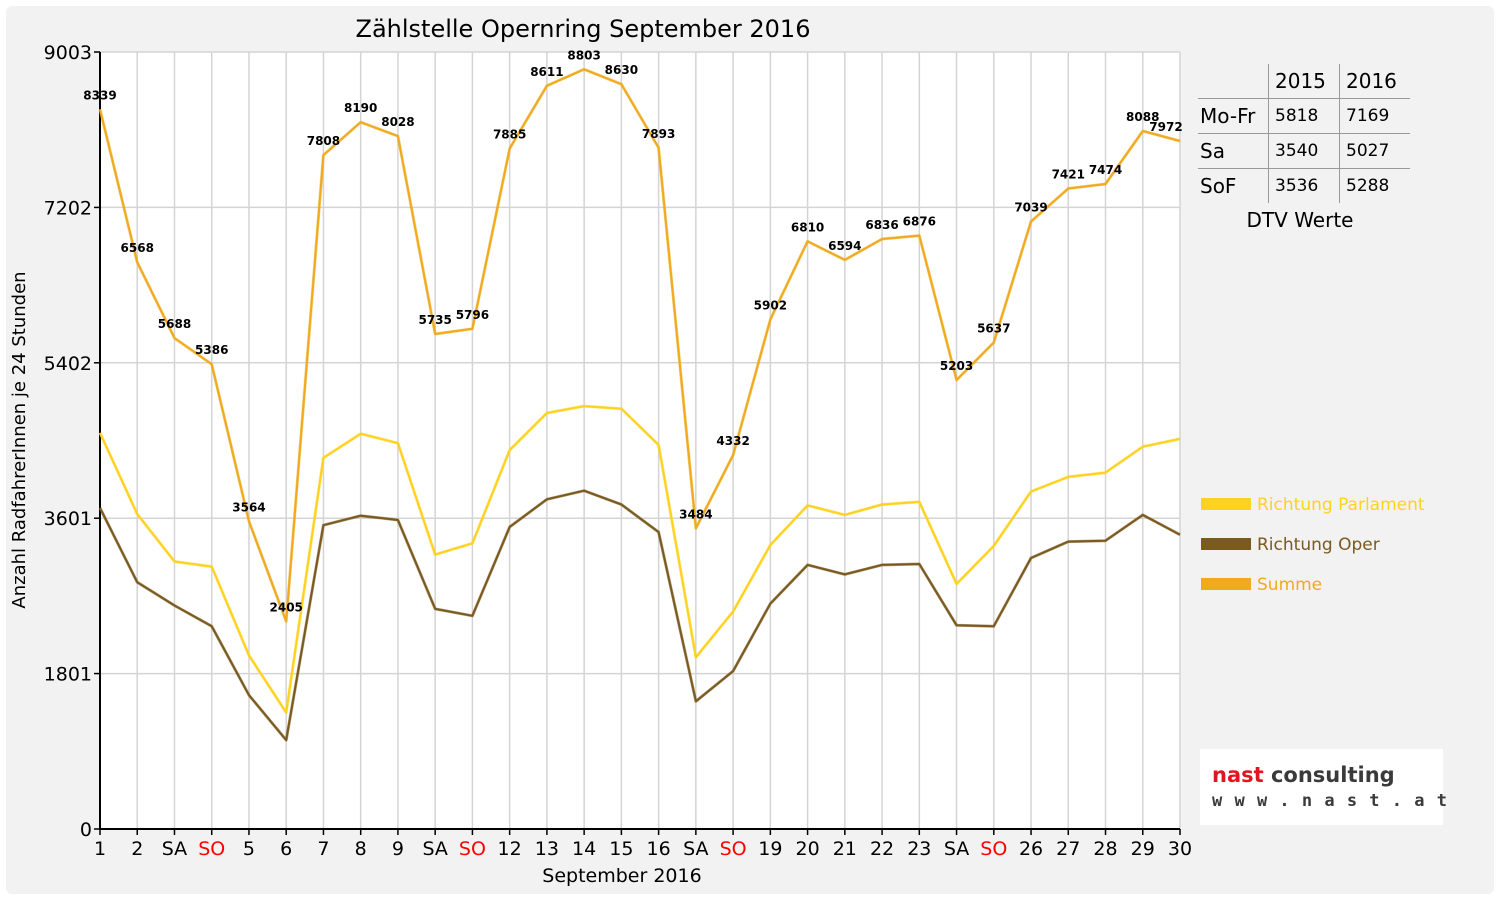  Describe the element at coordinates (1374, 81) in the screenshot. I see `dtv-header-2016: 2016` at that location.